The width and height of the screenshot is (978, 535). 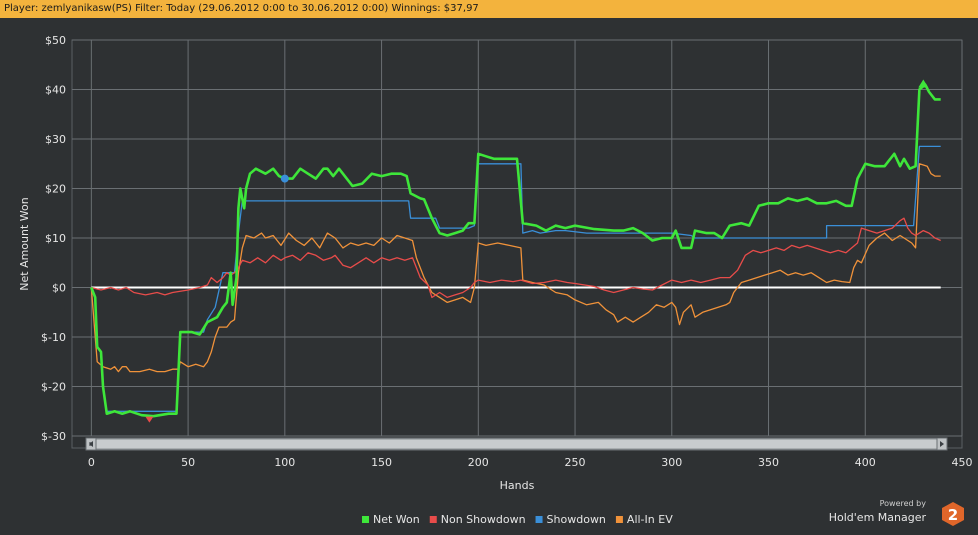 I want to click on hem-logo-icon: 2, so click(x=953, y=514).